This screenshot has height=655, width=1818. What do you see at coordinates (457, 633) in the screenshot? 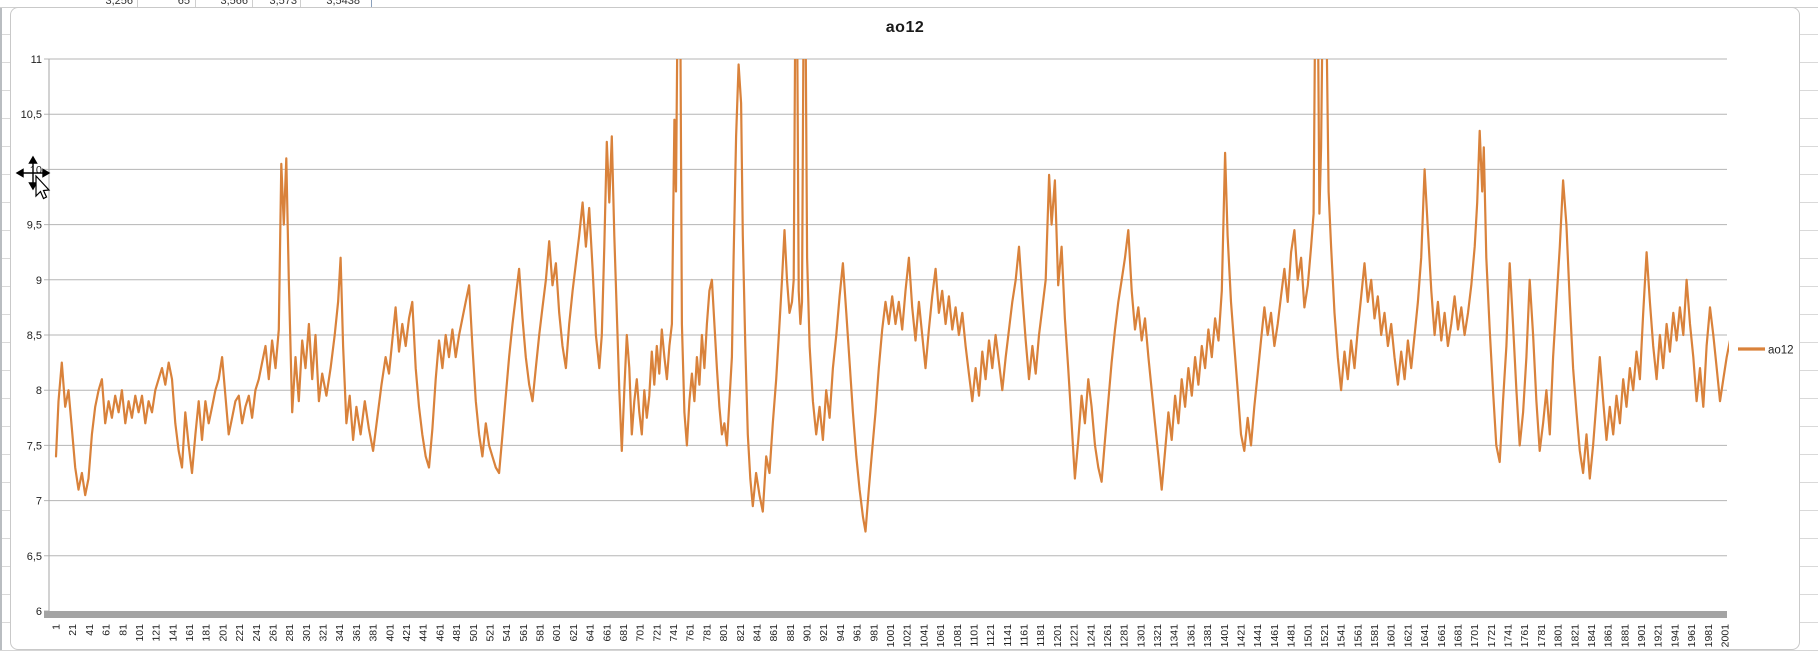
I see `x-tick-label: 481` at bounding box center [457, 633].